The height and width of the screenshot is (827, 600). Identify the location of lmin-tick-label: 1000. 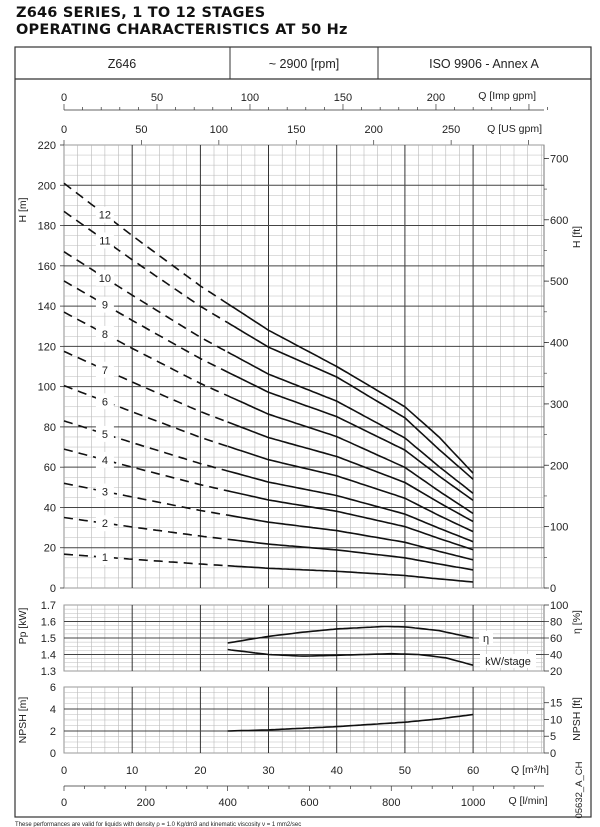
(473, 803).